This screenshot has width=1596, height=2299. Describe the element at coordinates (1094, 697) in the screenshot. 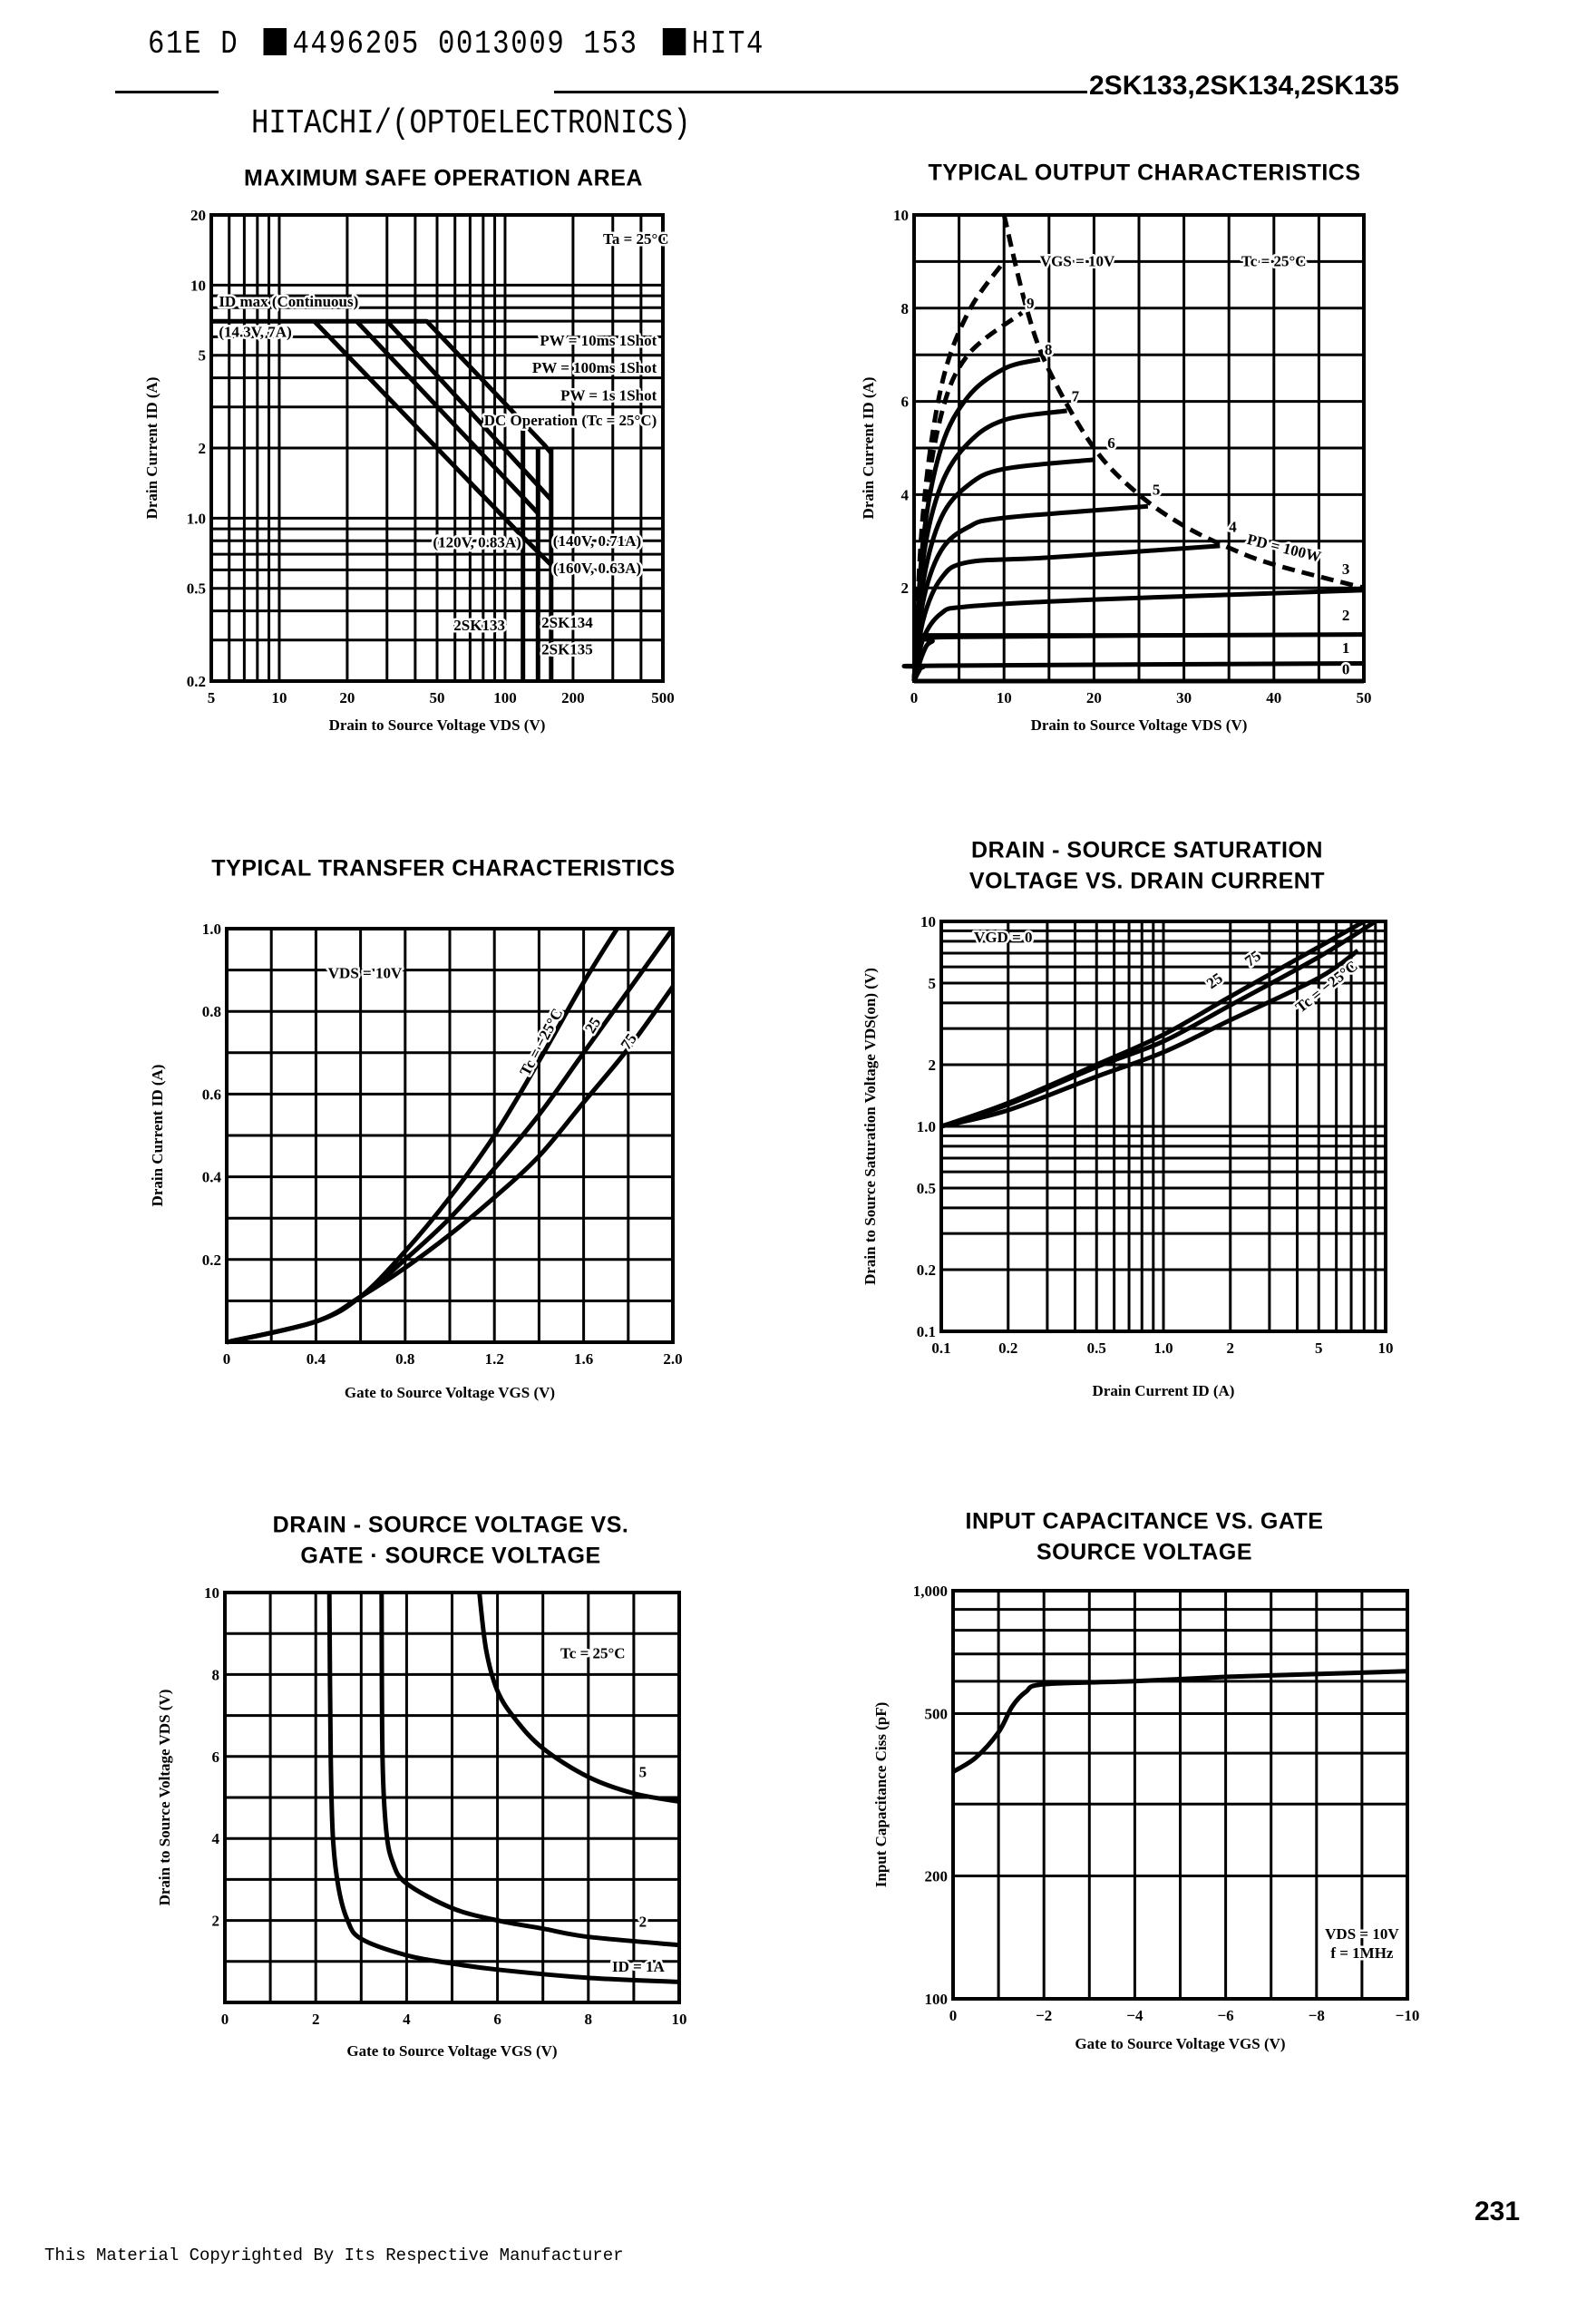

I see `x-tick-label: 20` at that location.